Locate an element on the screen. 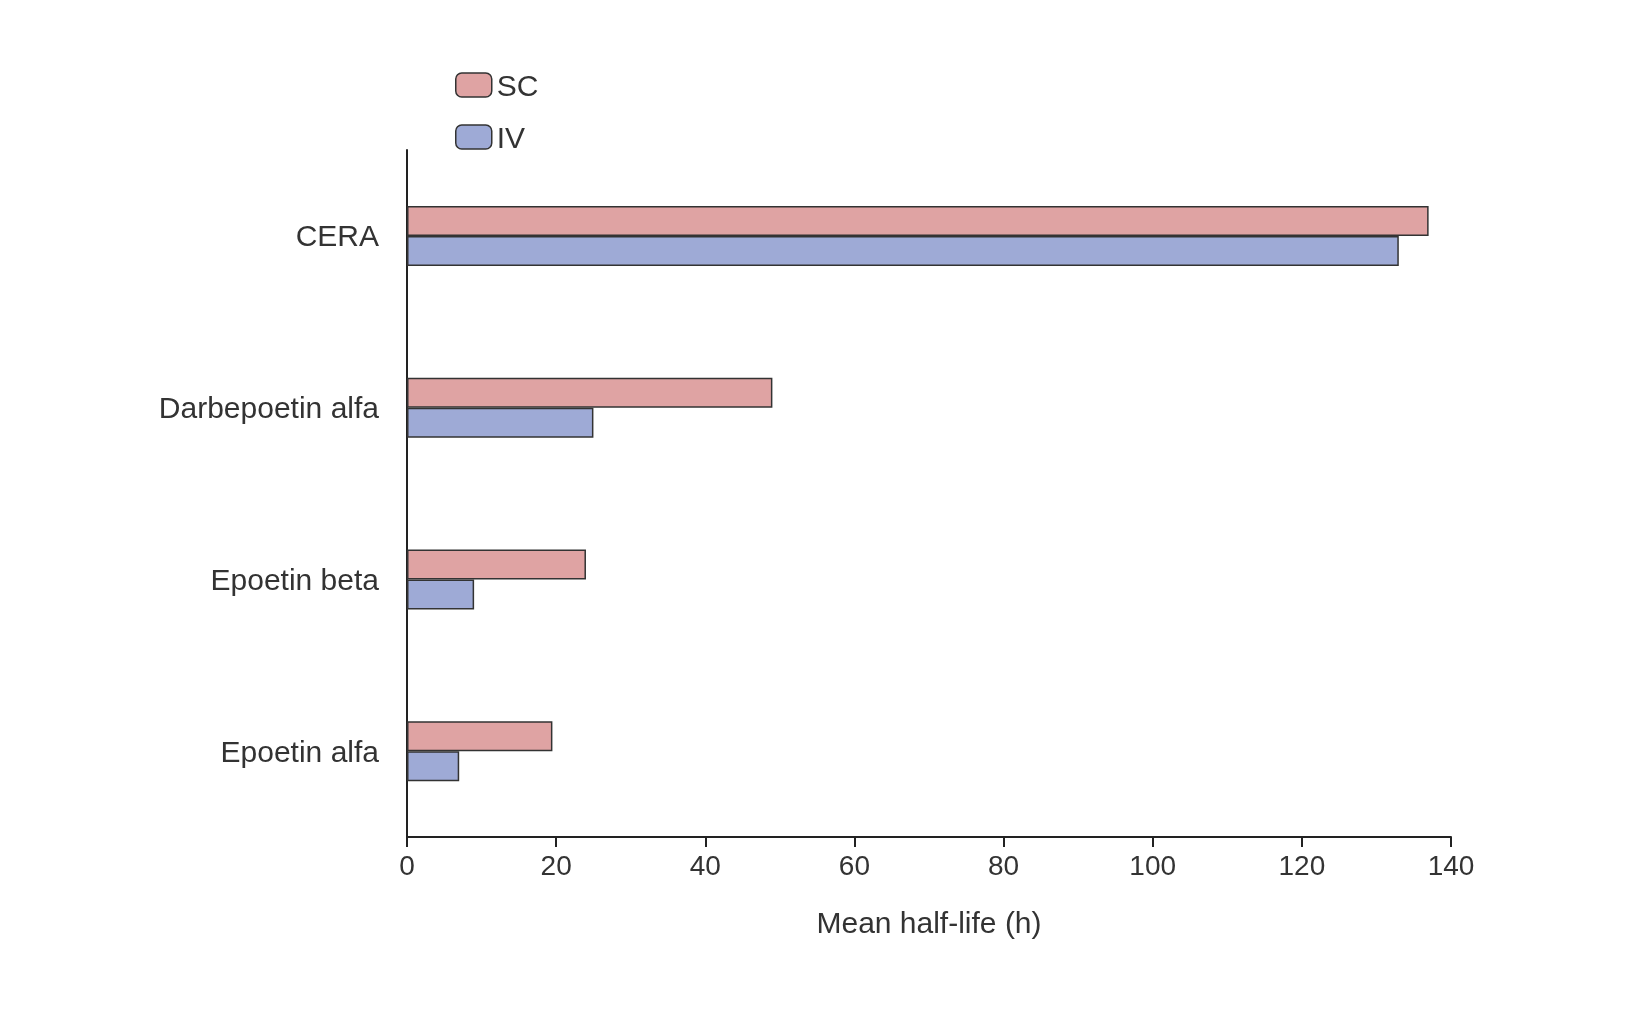 This screenshot has width=1641, height=1010. y-tick-label: Epoetin alfa is located at coordinates (300, 751).